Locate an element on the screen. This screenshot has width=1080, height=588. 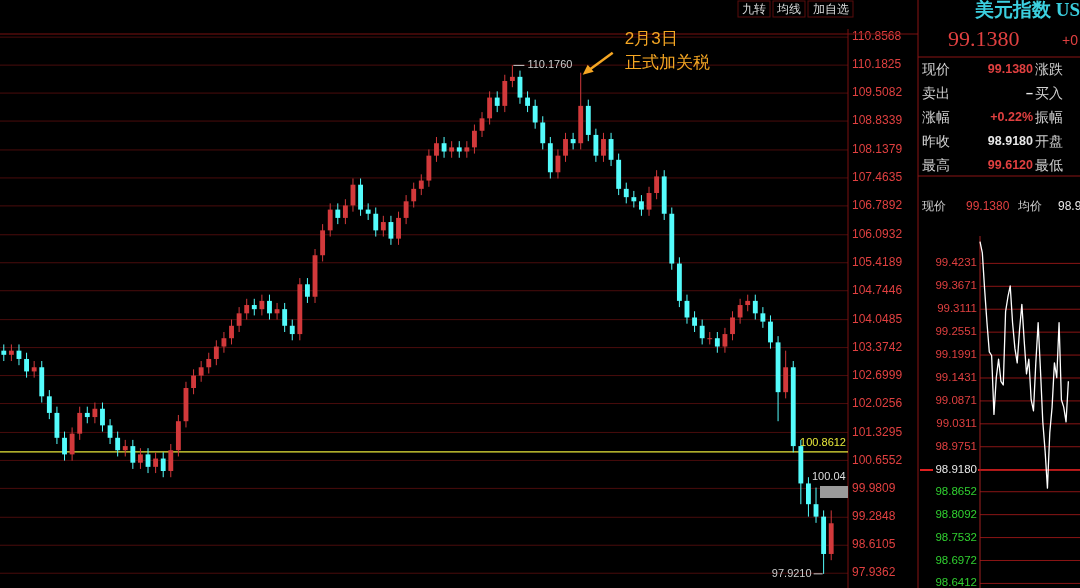
text: 98.9 is located at coordinates (1069, 206).